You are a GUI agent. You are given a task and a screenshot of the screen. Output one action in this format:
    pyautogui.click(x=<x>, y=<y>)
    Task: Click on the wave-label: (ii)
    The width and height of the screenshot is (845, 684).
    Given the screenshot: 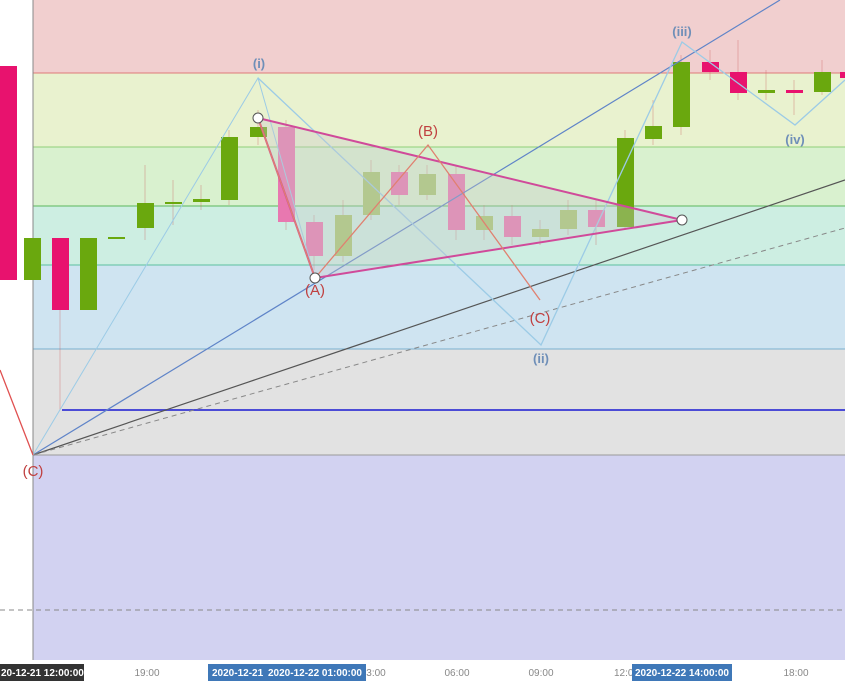 What is the action you would take?
    pyautogui.click(x=541, y=358)
    